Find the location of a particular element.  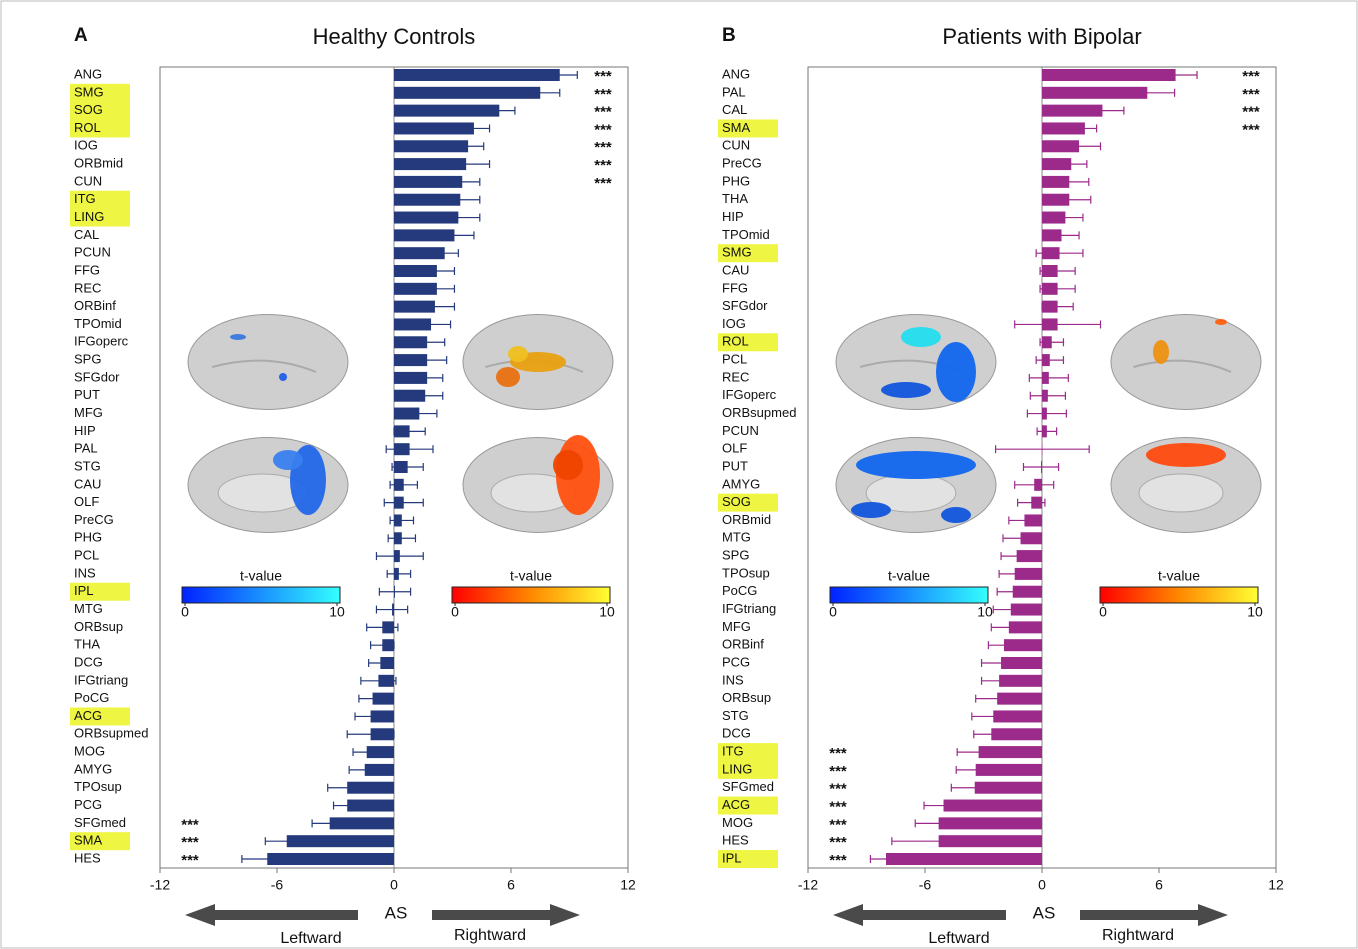

category-label: PreCG is located at coordinates (742, 163).